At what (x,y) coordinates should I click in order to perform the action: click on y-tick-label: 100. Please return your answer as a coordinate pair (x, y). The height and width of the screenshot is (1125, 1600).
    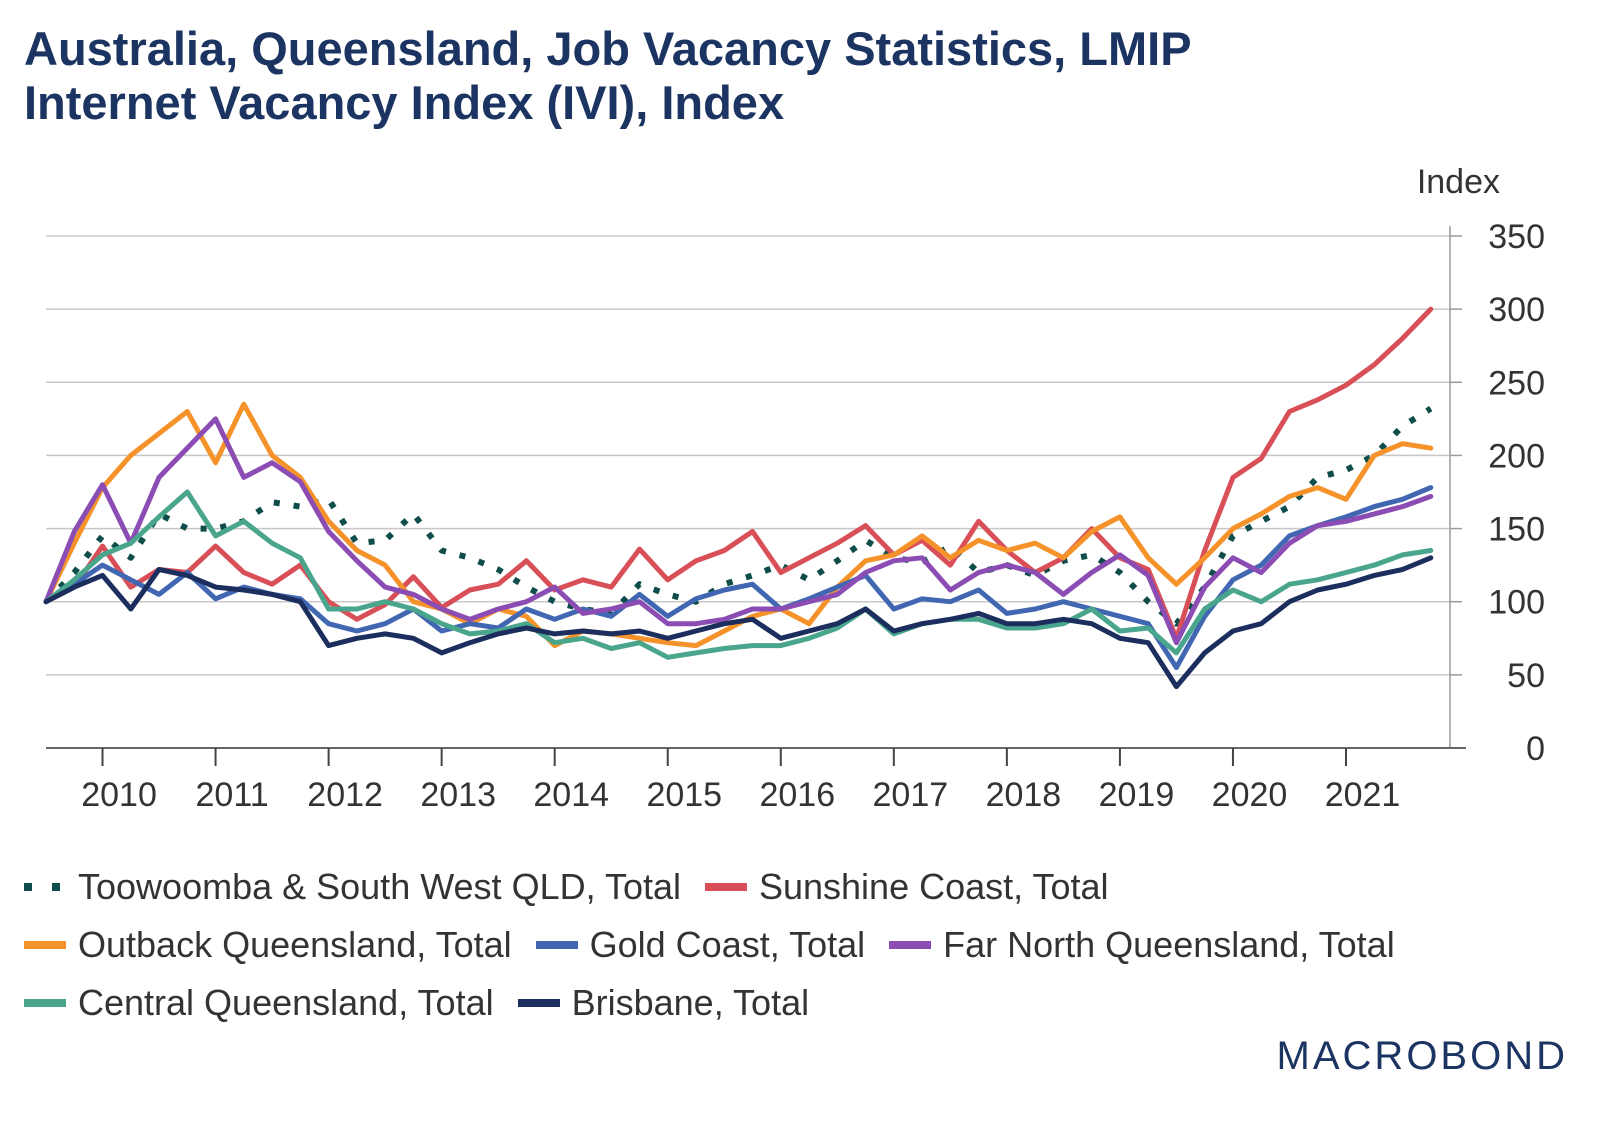
    Looking at the image, I should click on (1516, 603).